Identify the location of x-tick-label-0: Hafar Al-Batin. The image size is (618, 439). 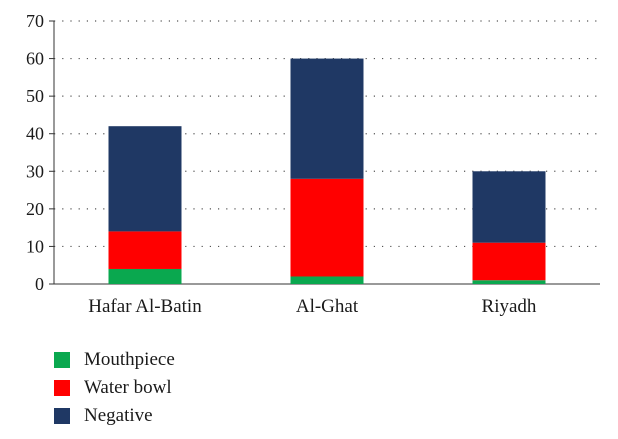
(145, 306).